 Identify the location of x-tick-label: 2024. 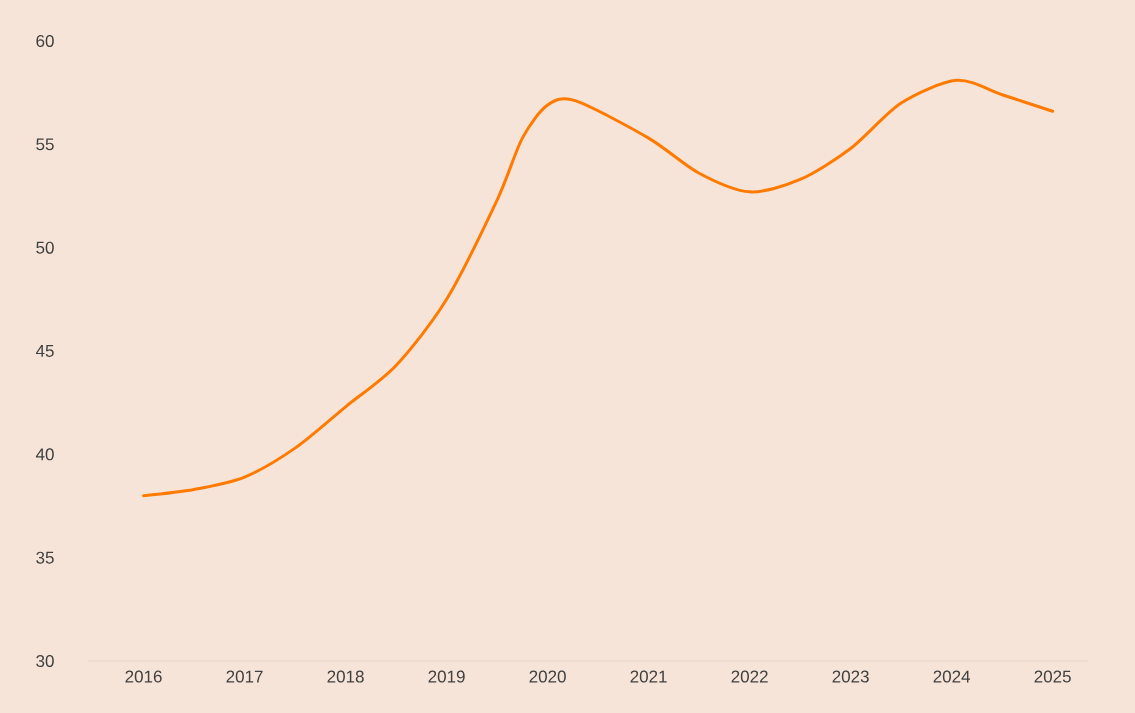
(952, 676).